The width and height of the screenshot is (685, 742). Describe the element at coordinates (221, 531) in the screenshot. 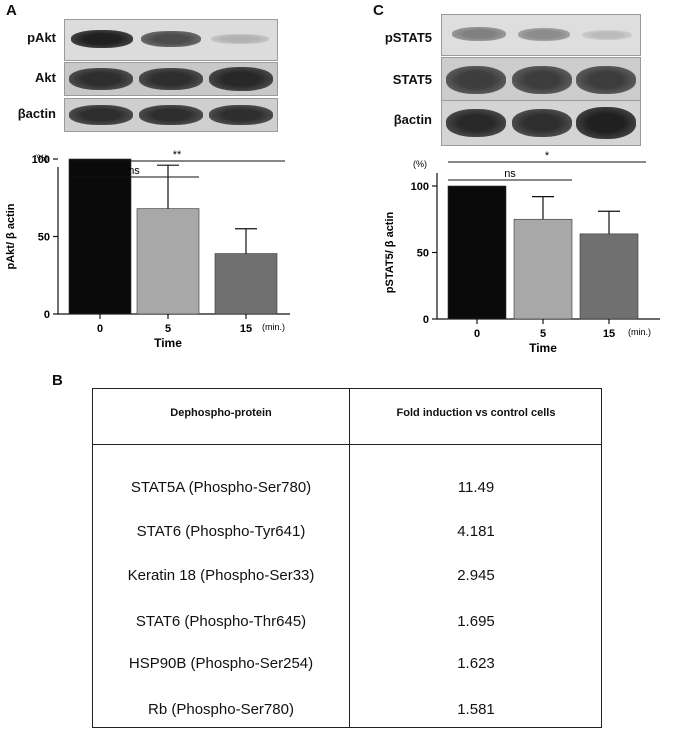

I see `table-cell-protein: STAT6 (Phospho-Tyr641)` at that location.